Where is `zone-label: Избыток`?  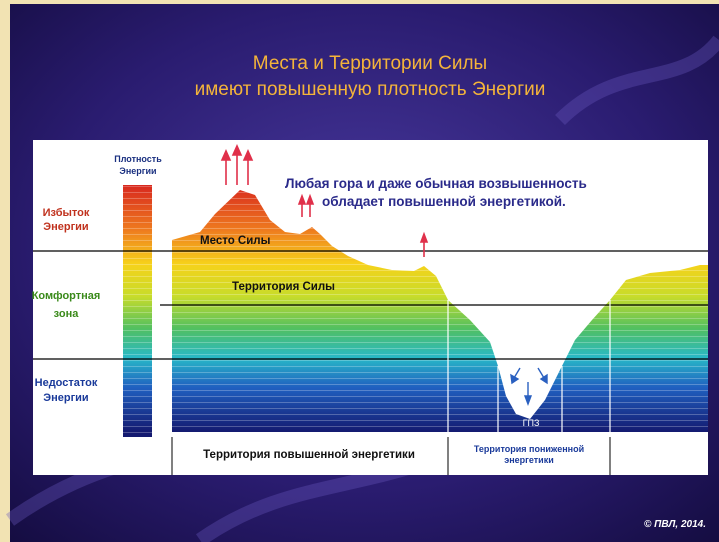
zone-label: Избыток is located at coordinates (66, 213).